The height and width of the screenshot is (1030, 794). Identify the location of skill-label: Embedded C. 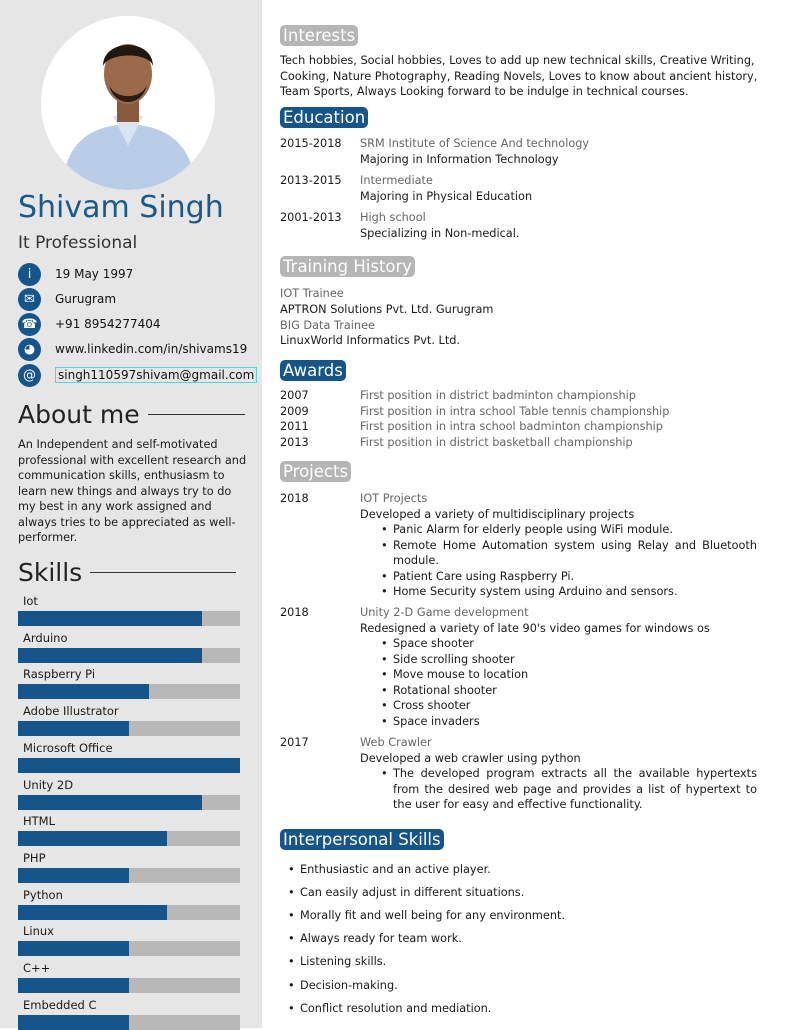
(60, 1004).